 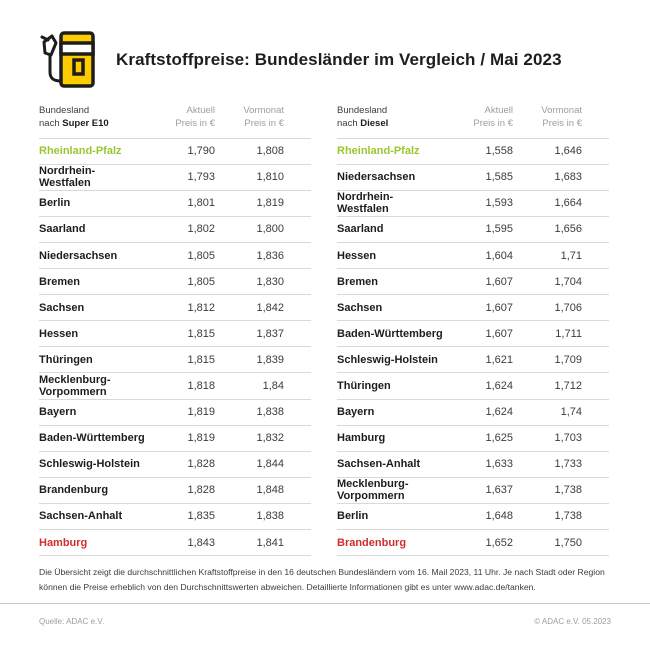 I want to click on fuel-pump-icon, so click(x=67, y=59).